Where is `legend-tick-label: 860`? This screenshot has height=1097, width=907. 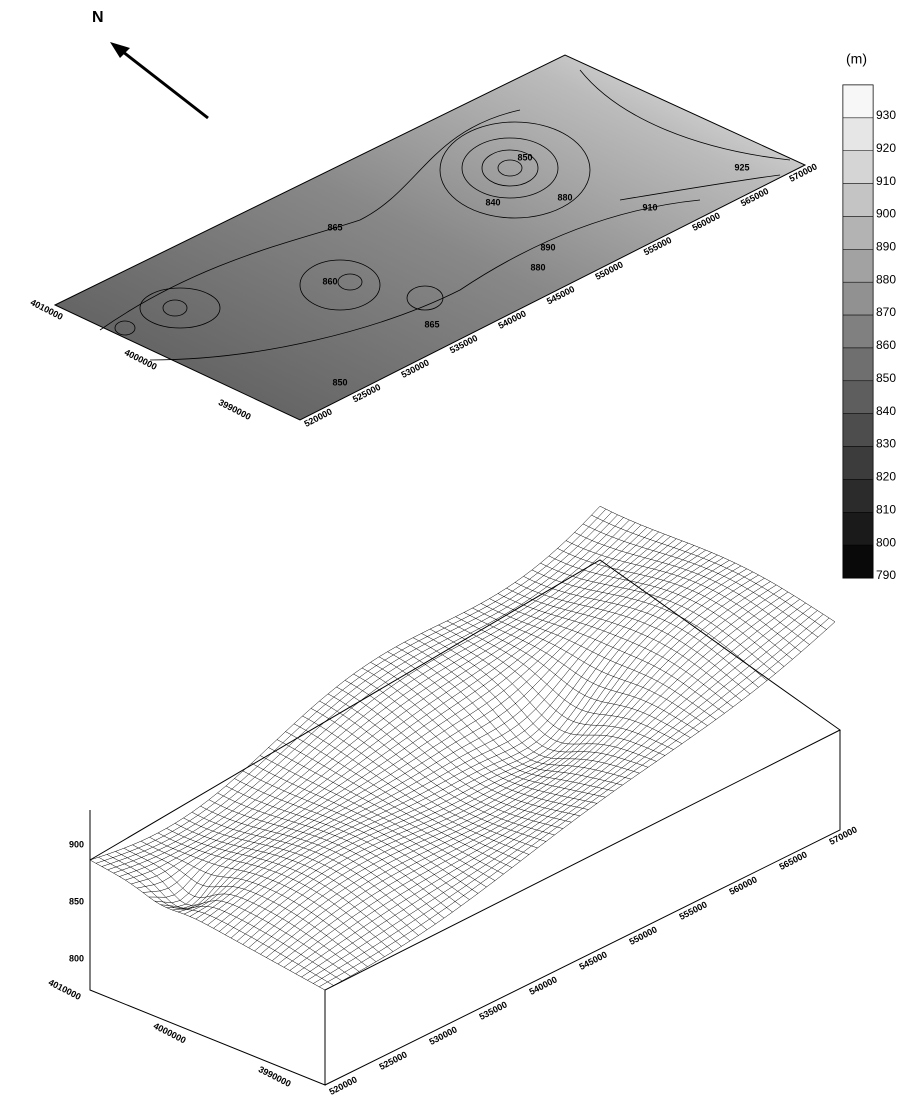
legend-tick-label: 860 is located at coordinates (886, 345).